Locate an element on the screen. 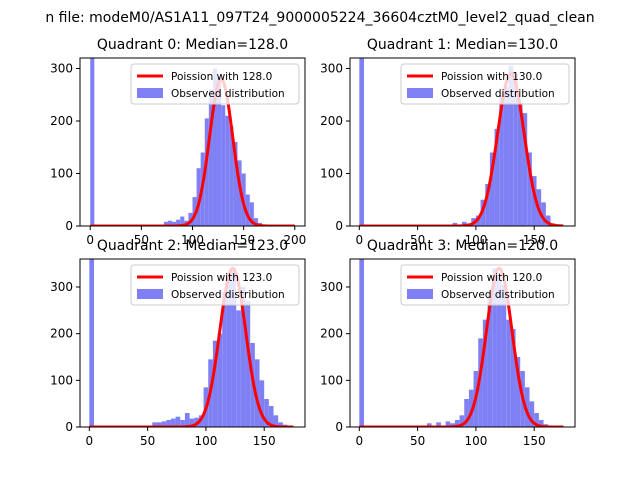 The width and height of the screenshot is (640, 480). legend-label-poisson: Poission with 120.0 is located at coordinates (491, 278).